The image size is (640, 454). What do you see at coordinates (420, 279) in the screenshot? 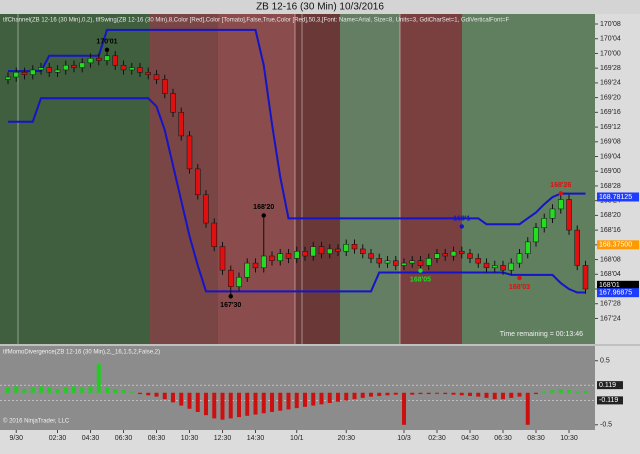
I see `swing-label: 168'05` at bounding box center [420, 279].